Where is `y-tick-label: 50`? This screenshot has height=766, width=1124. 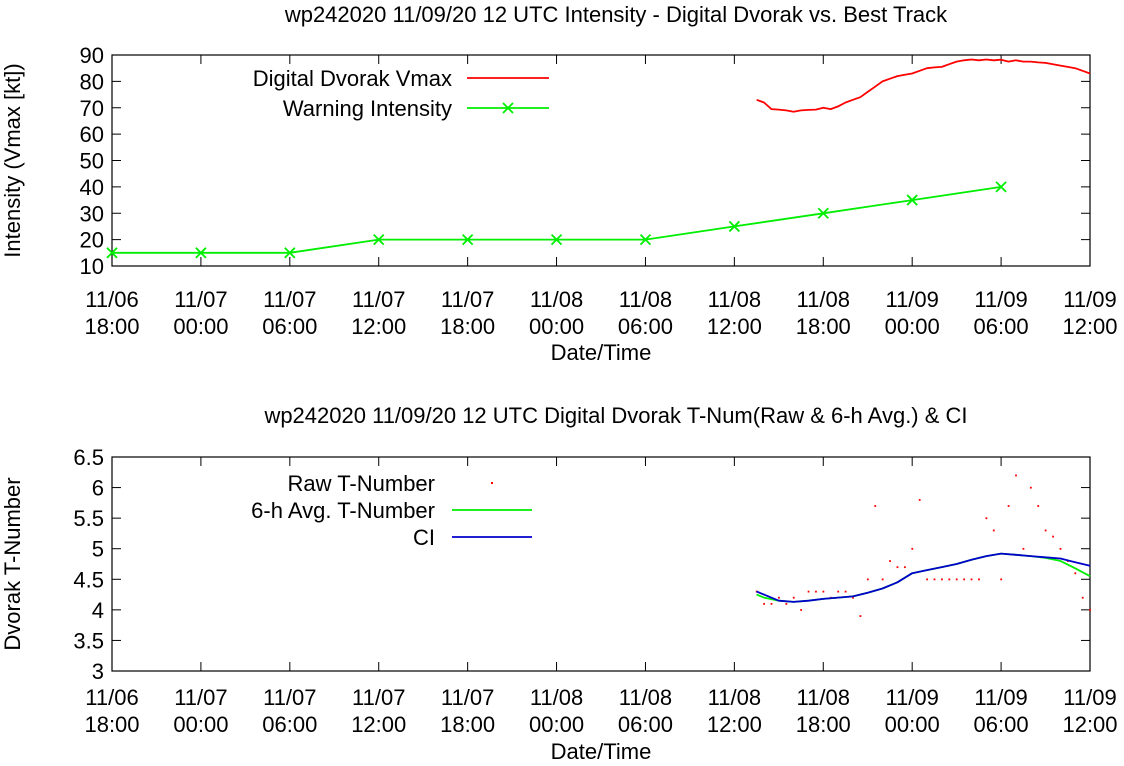
y-tick-label: 50 is located at coordinates (92, 161).